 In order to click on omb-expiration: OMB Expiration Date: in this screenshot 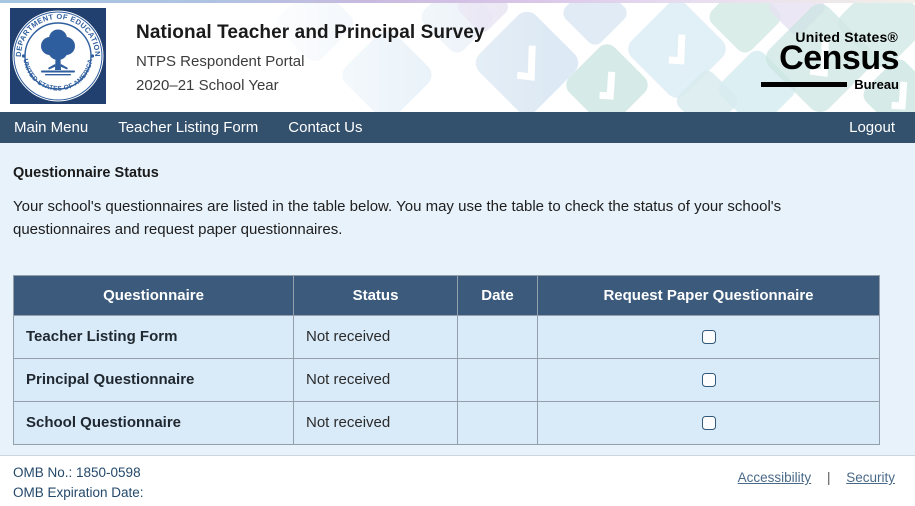, I will do `click(78, 493)`.